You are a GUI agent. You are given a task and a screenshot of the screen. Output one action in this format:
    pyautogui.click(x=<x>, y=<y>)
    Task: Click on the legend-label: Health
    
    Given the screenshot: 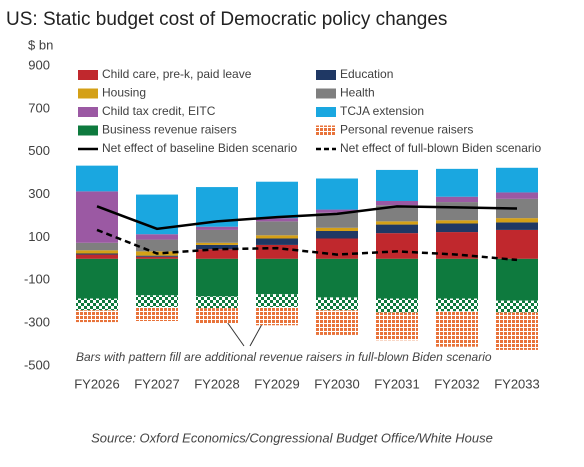 What is the action you would take?
    pyautogui.click(x=357, y=93)
    